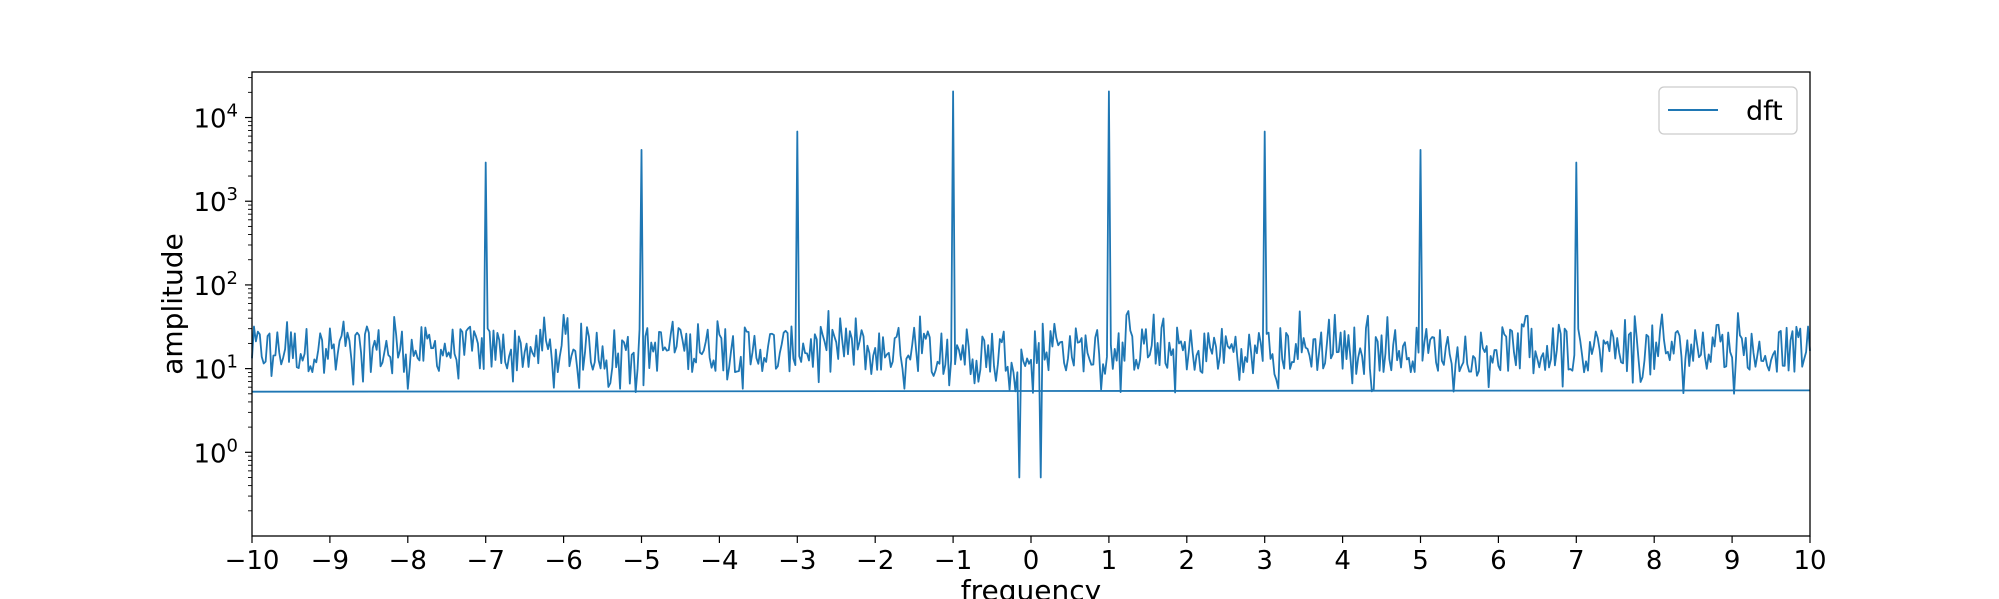  What do you see at coordinates (252, 561) in the screenshot?
I see `x-tick-label: −10` at bounding box center [252, 561].